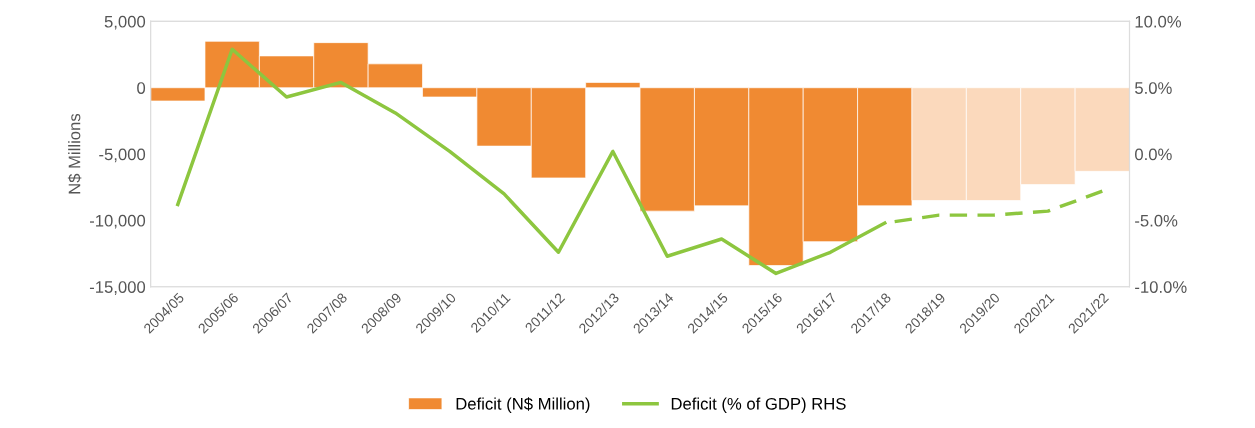 This screenshot has width=1255, height=428. I want to click on y2-tick-label: 5.0%, so click(1153, 88).